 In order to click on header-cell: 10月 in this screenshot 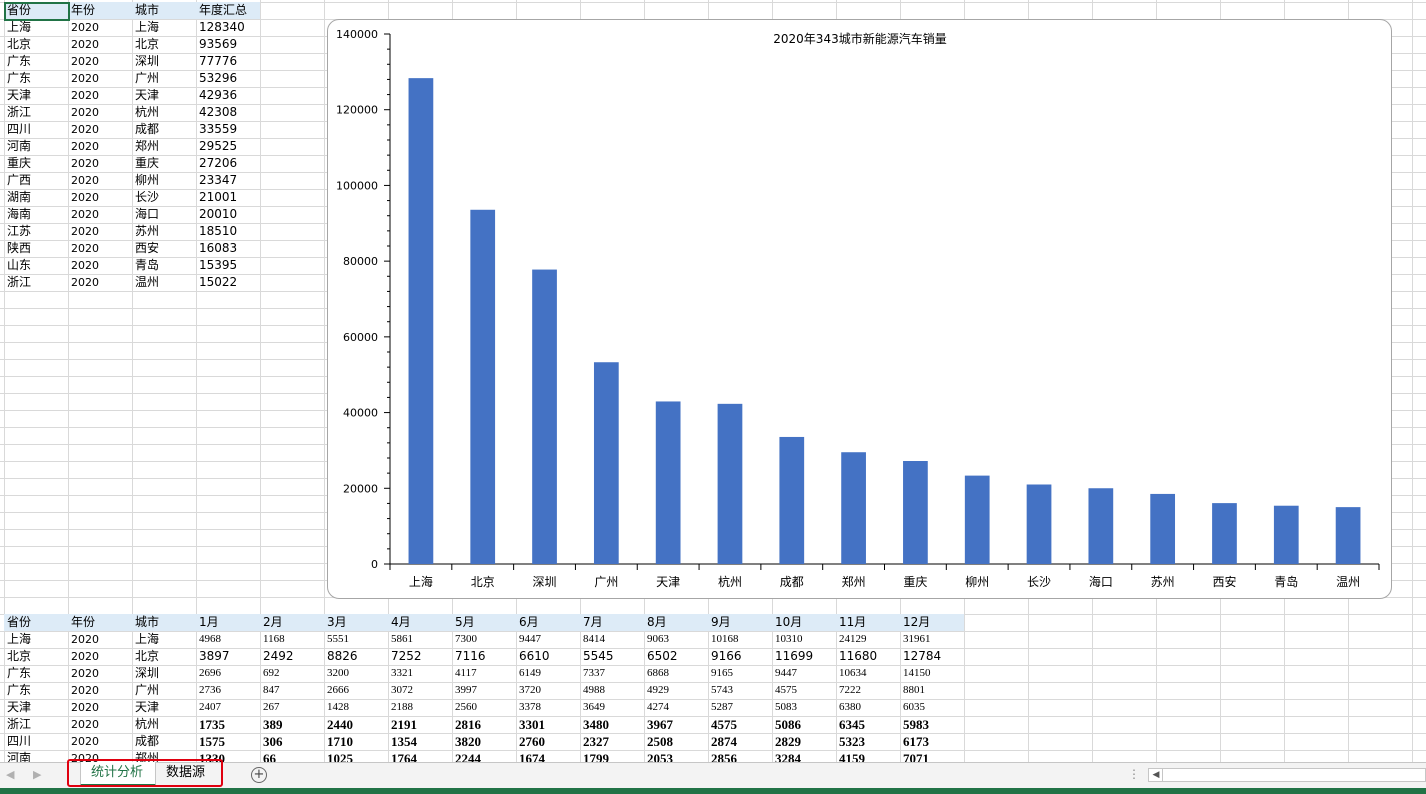, I will do `click(804, 622)`.